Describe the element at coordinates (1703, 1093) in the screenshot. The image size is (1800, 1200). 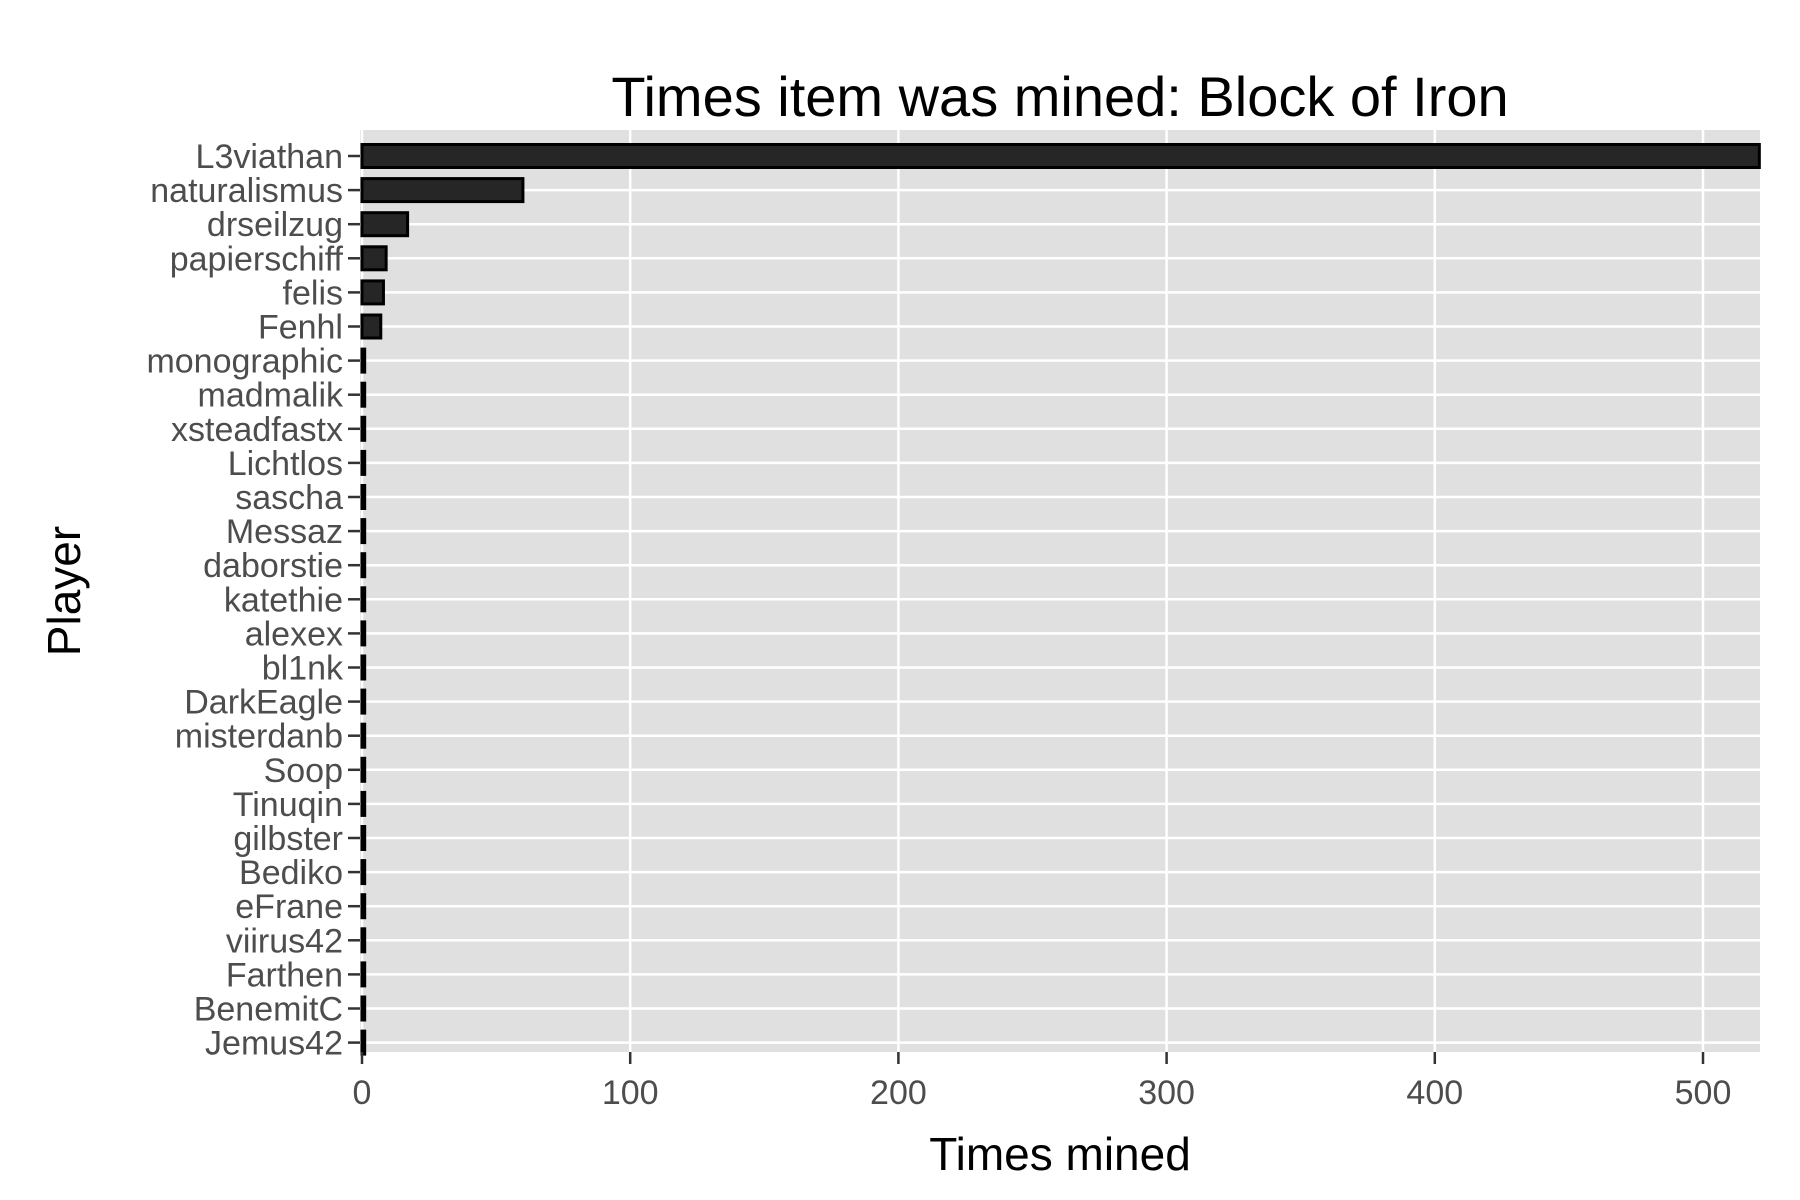
I see `x-tick-label: 500` at that location.